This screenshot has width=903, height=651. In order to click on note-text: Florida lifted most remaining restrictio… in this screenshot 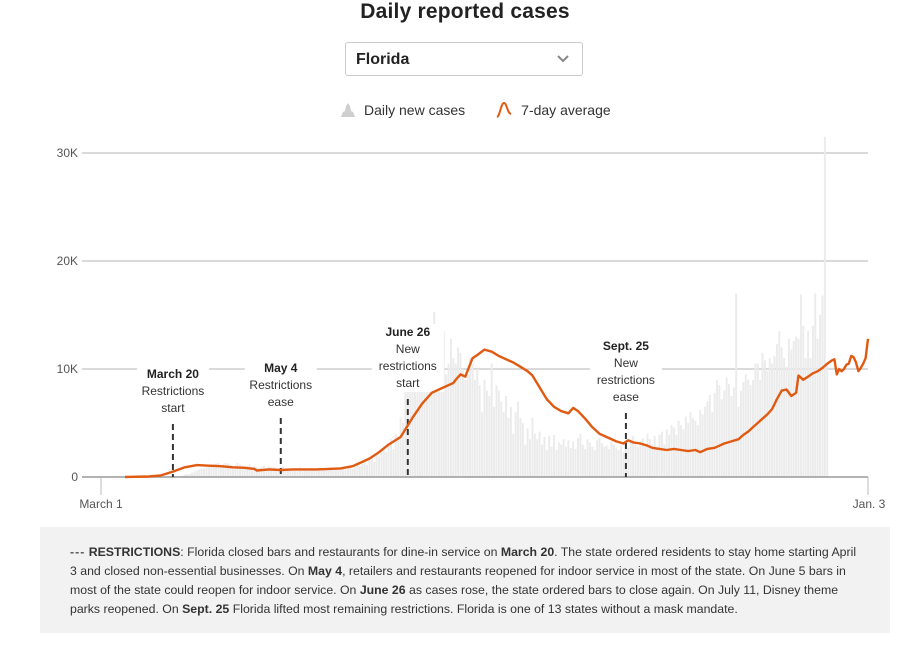, I will do `click(483, 609)`.